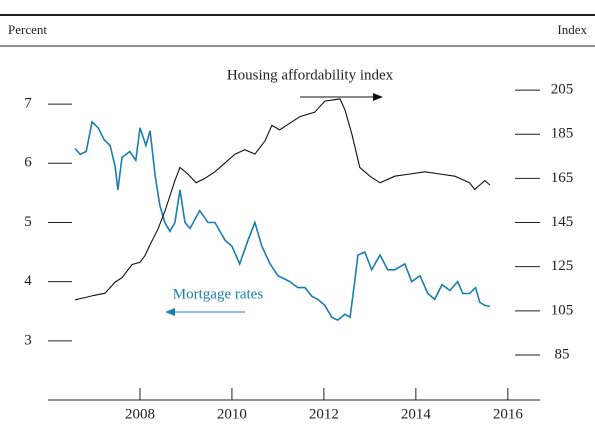 This screenshot has width=595, height=425. I want to click on y-tick-label: 3, so click(28, 340).